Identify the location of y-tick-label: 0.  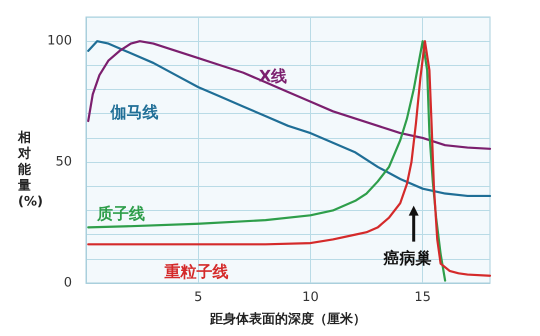
(68, 283).